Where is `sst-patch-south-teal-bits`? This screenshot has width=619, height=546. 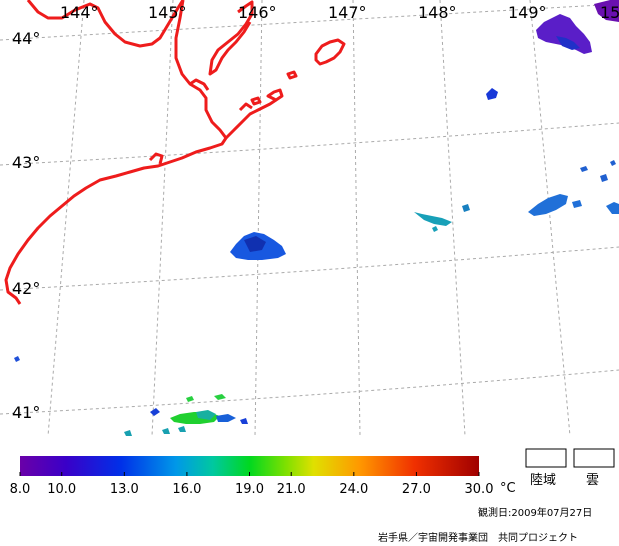
sst-patch-south-teal-bits is located at coordinates (155, 431).